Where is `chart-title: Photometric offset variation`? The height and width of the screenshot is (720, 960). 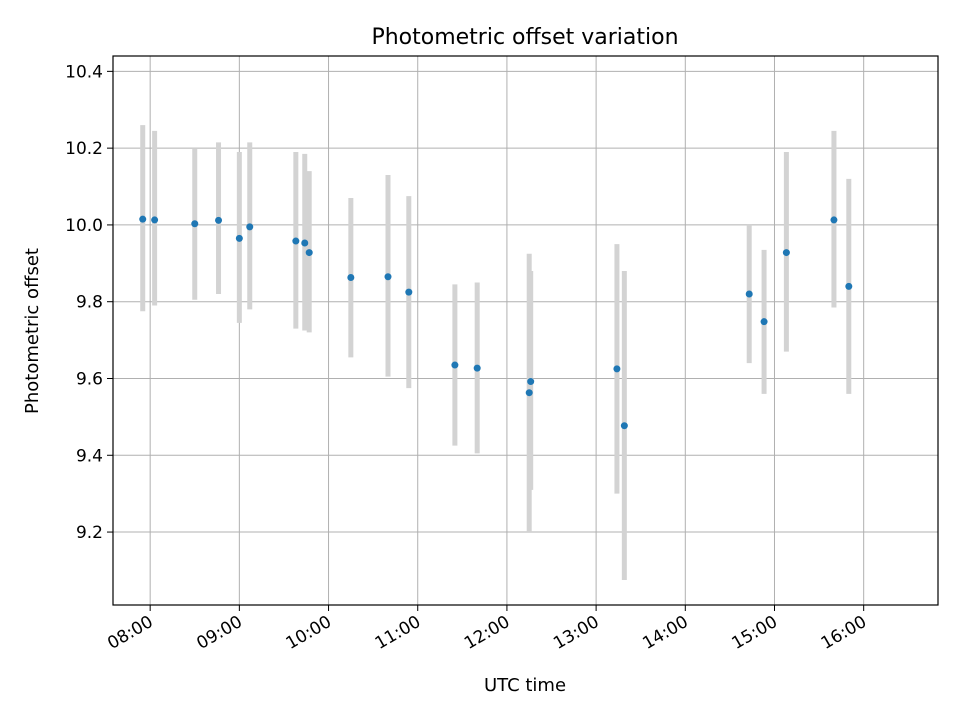
chart-title: Photometric offset variation is located at coordinates (524, 37).